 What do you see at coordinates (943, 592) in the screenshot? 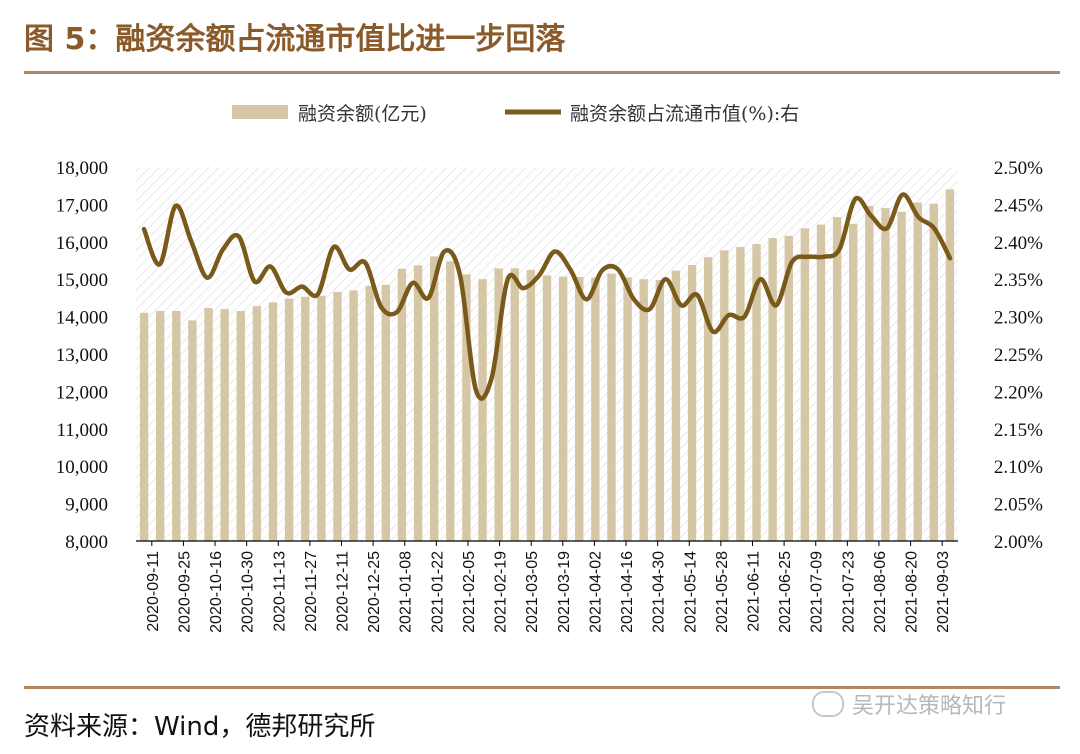
I see `x-tick-label: 2021-09-03` at bounding box center [943, 592].